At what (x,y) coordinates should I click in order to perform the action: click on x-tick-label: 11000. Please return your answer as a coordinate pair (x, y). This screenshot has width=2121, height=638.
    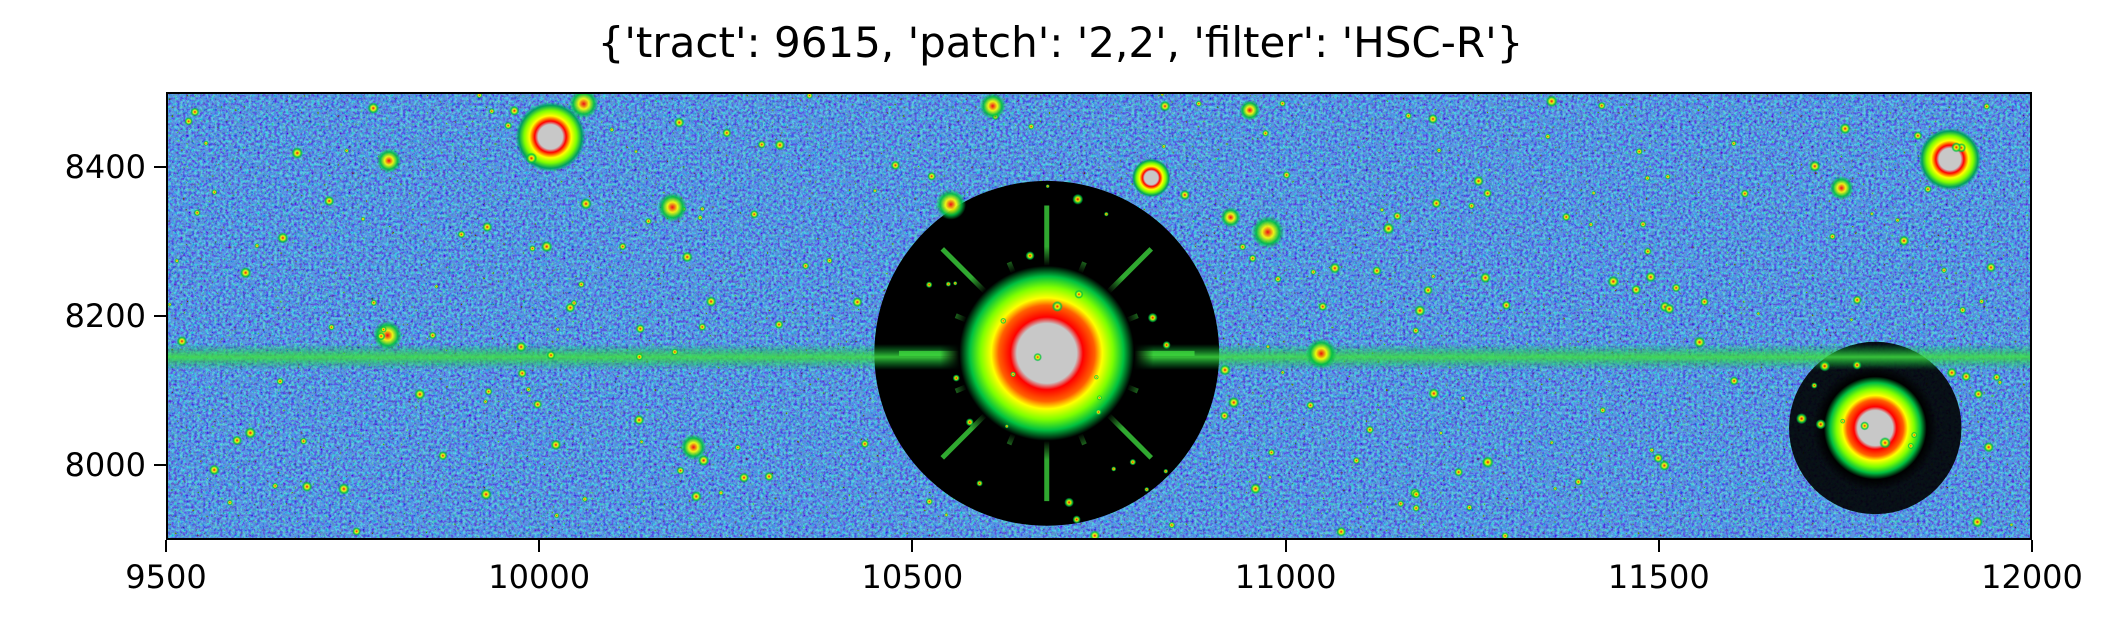
    Looking at the image, I should click on (1285, 577).